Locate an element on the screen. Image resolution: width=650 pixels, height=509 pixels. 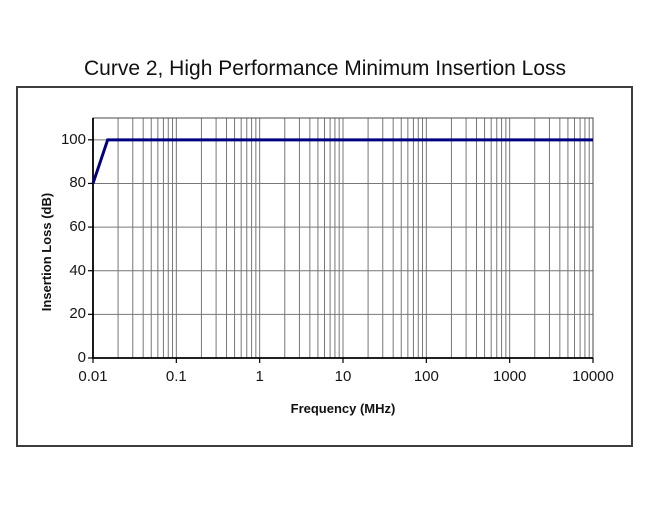
y-axis-title: Insertion Loss (dB) is located at coordinates (46, 252).